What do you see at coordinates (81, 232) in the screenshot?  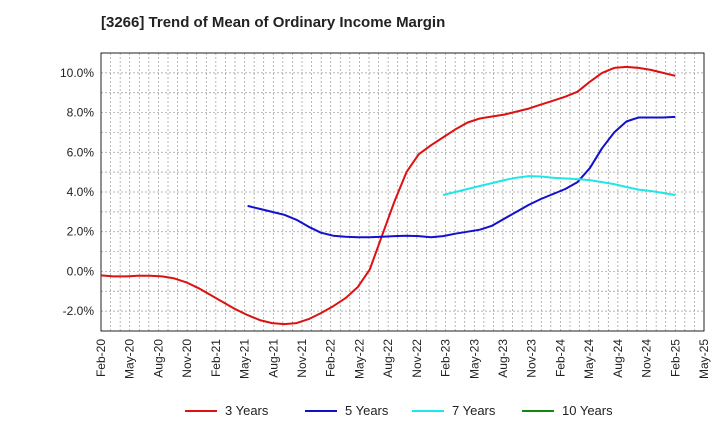 I see `y-tick-label: 2.0%` at bounding box center [81, 232].